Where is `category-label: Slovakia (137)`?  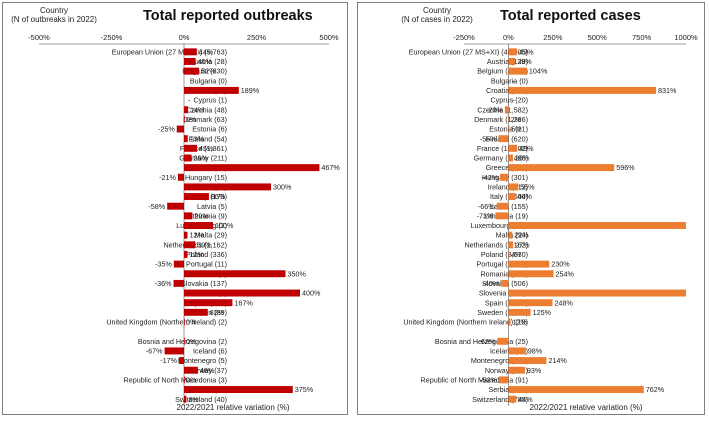 category-label: Slovakia (137) is located at coordinates (204, 283).